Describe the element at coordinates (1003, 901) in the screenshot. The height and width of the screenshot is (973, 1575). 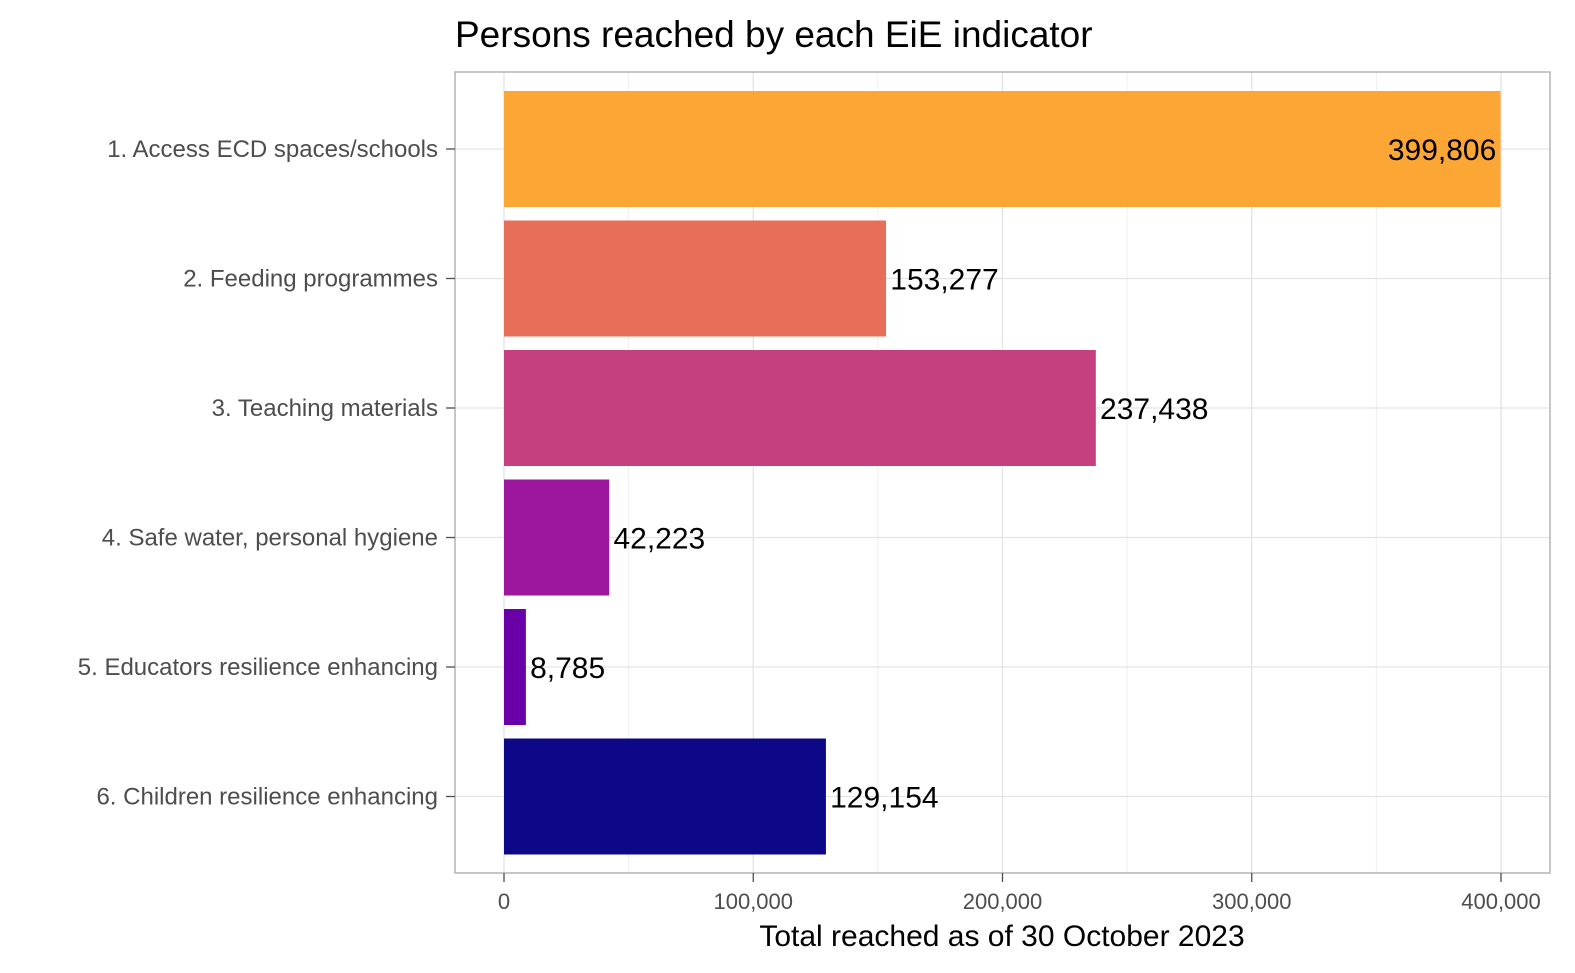
I see `x-tick-label: 200,000` at that location.